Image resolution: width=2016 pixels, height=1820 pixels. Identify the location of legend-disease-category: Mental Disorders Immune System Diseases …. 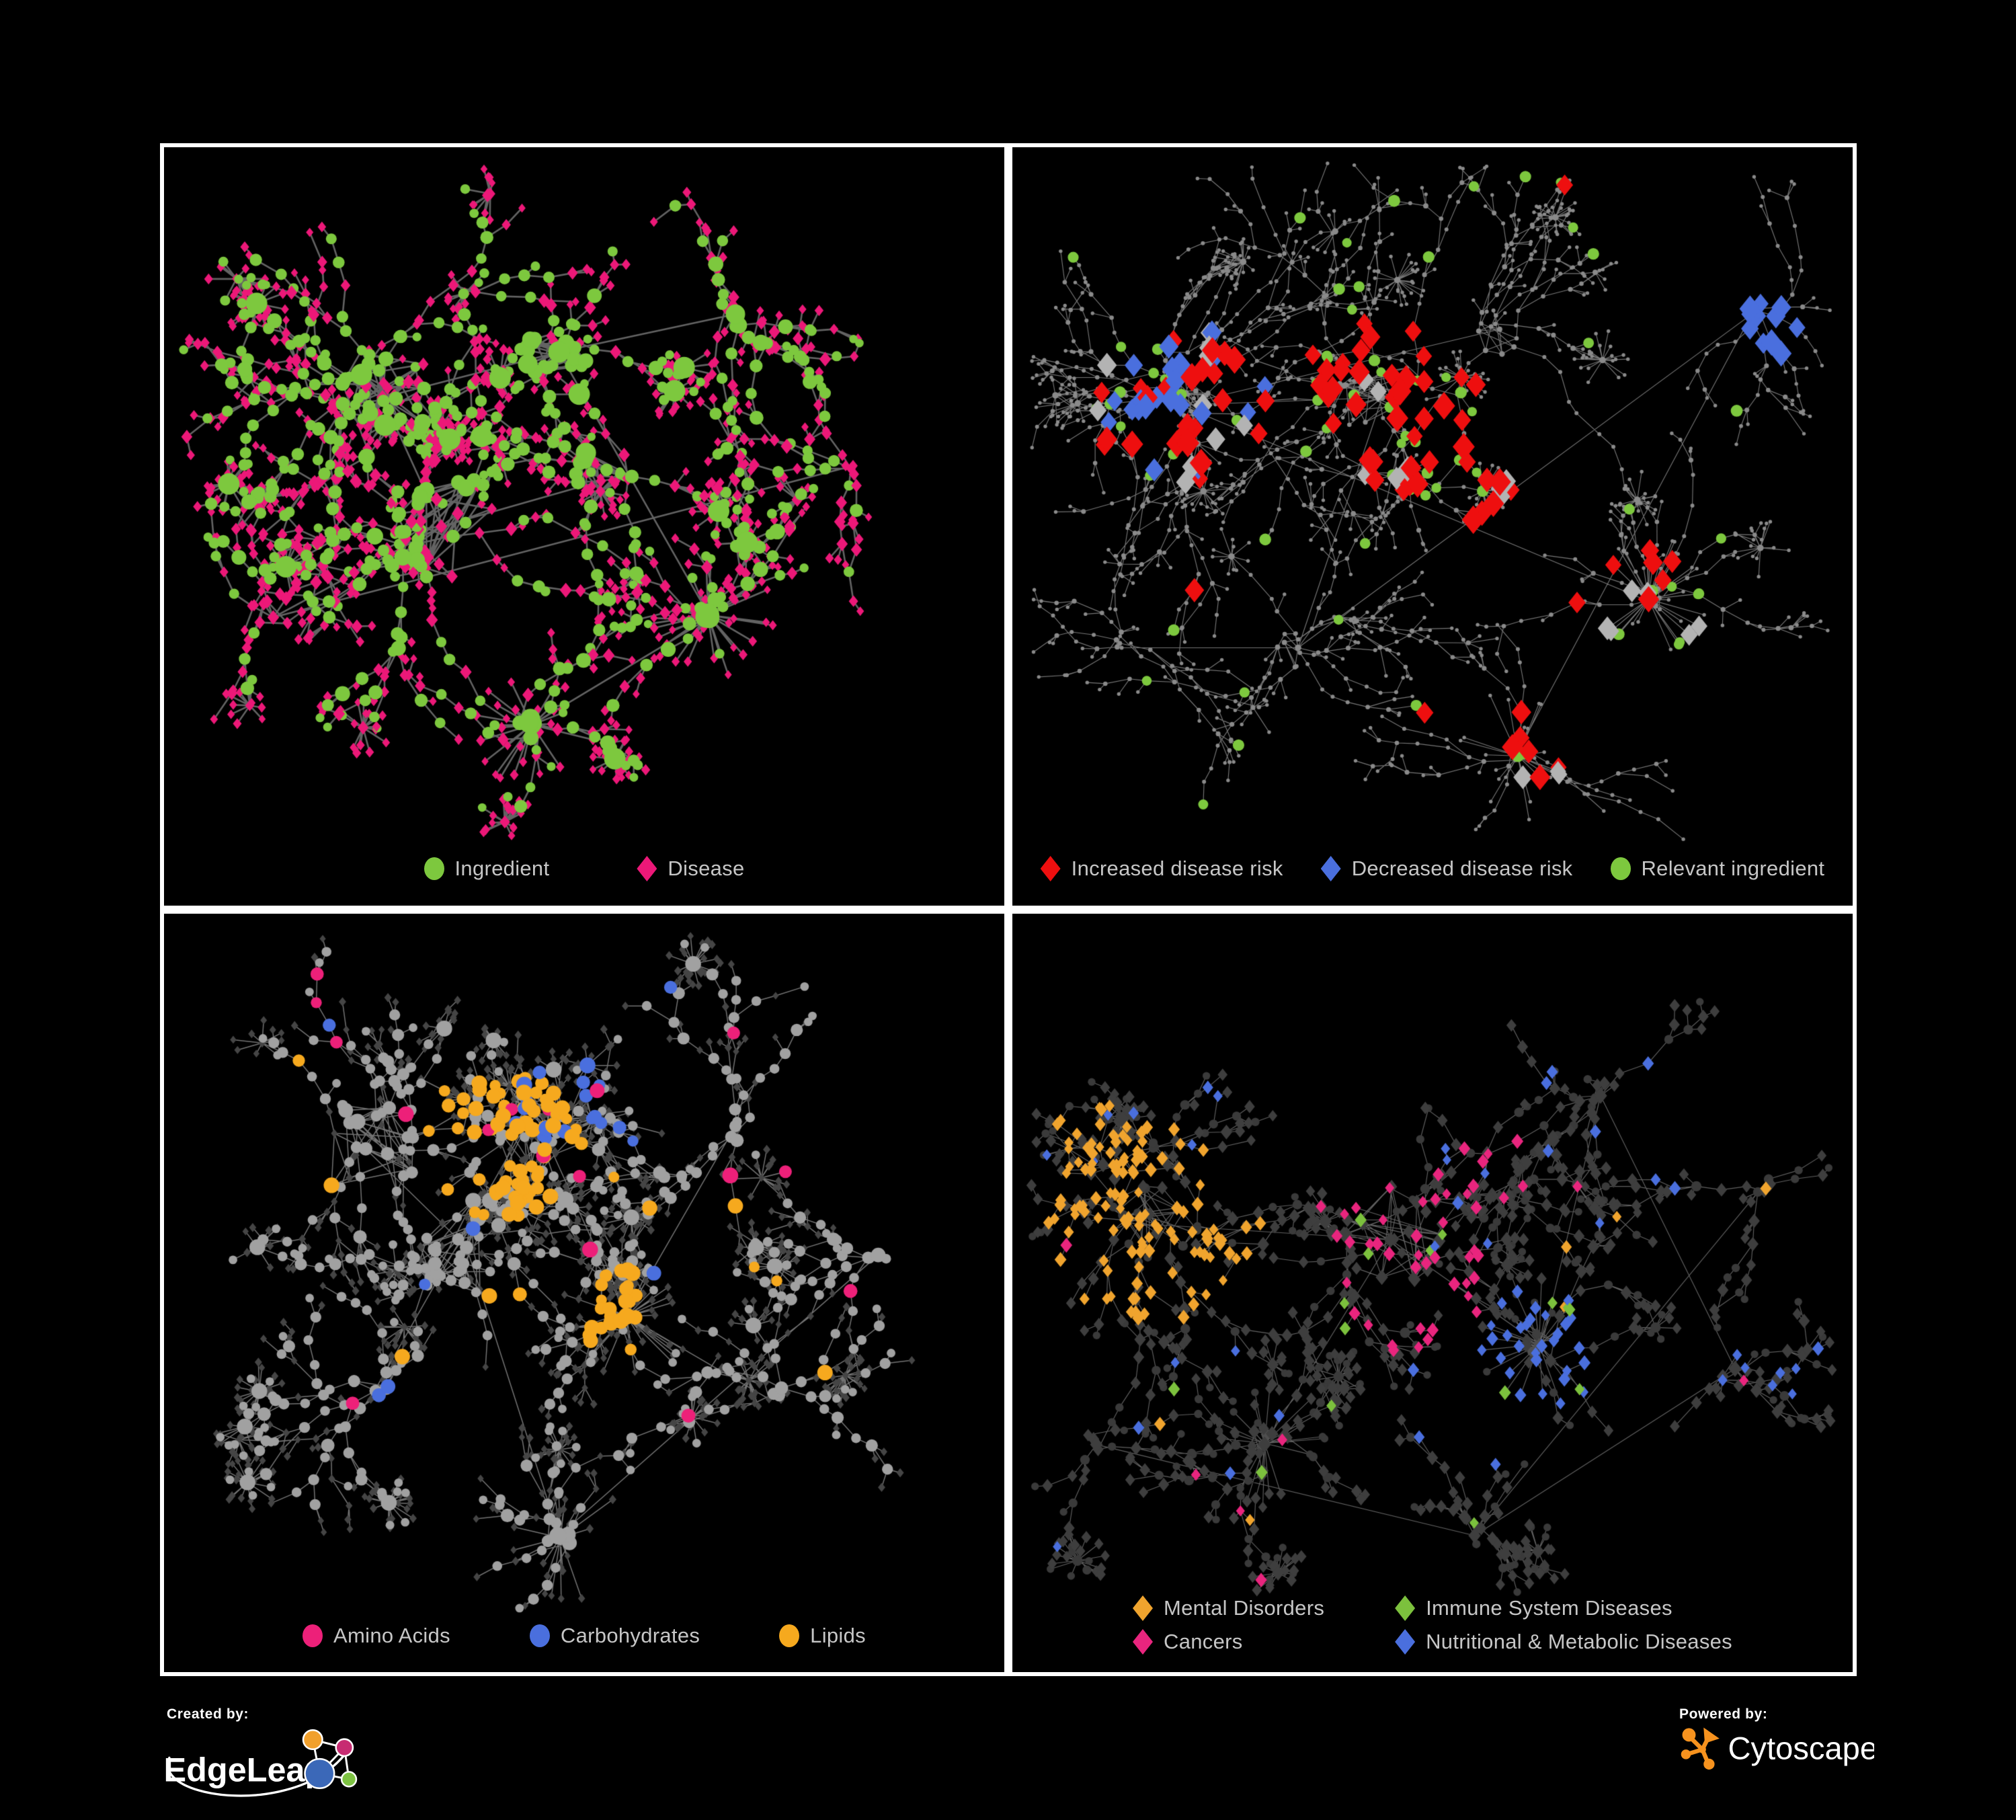
(1432, 1625).